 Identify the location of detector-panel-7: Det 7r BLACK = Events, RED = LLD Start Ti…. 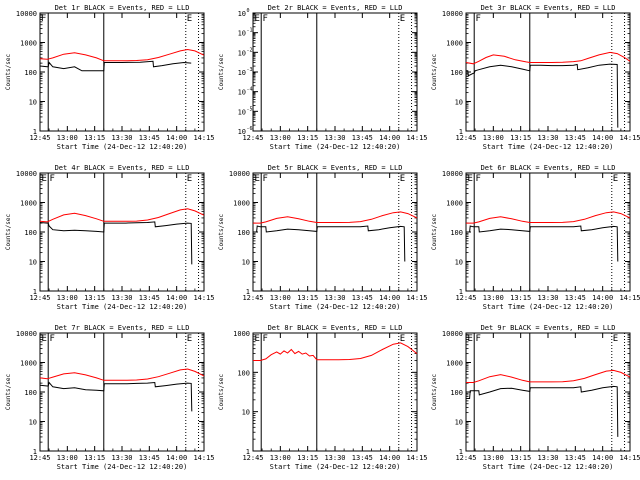
(110, 397).